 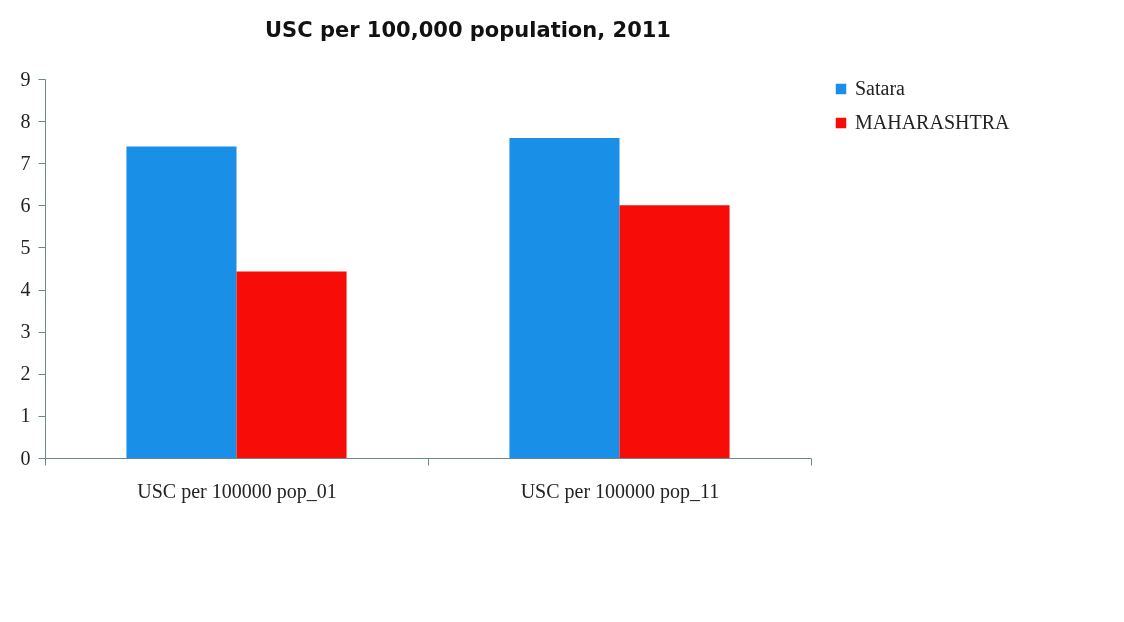 What do you see at coordinates (237, 491) in the screenshot?
I see `x-tick-label: USC per 100000 pop_01` at bounding box center [237, 491].